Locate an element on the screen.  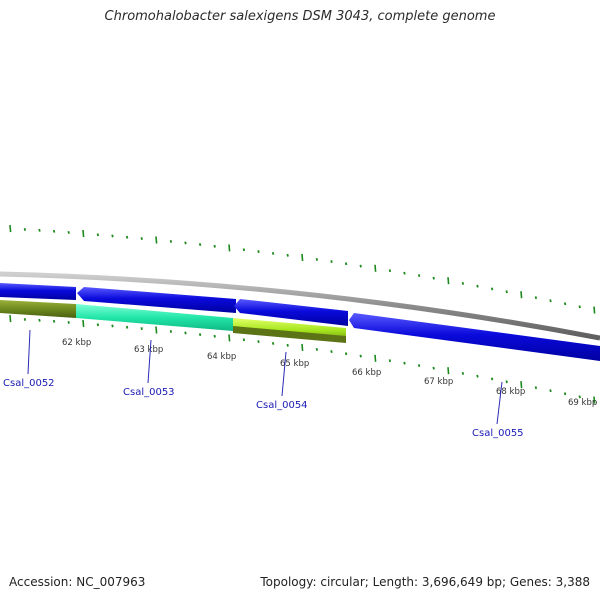
gene-label-csal-0054: Csal_0054 is located at coordinates (282, 405).